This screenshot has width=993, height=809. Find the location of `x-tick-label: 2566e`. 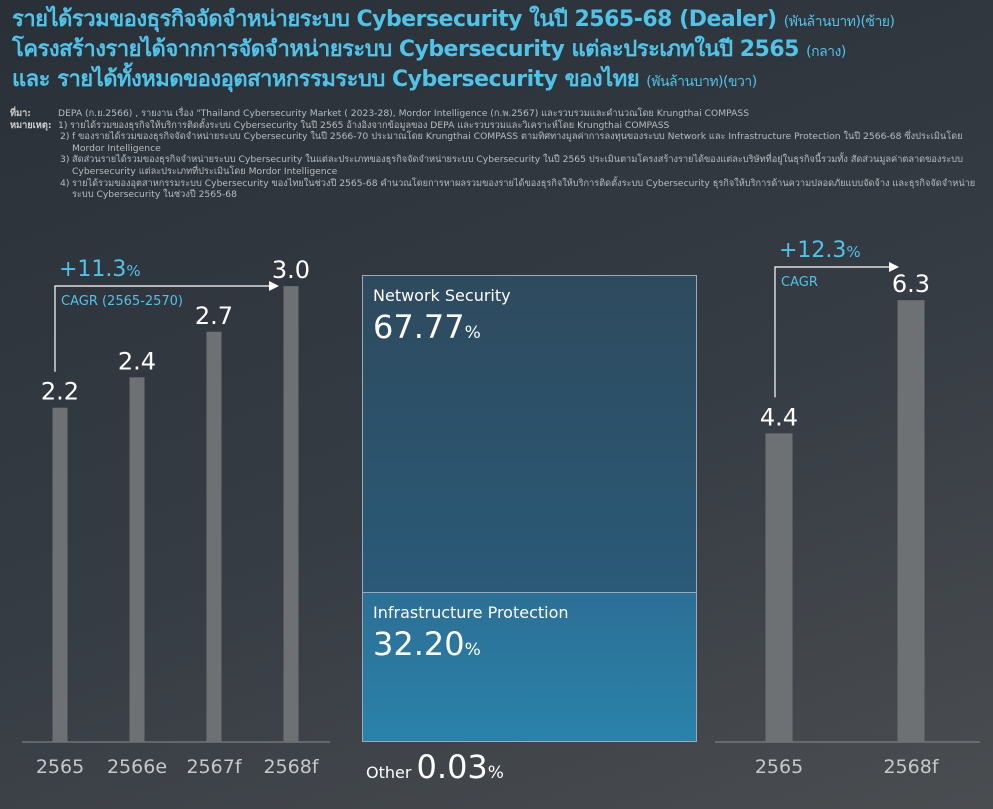

x-tick-label: 2566e is located at coordinates (137, 767).